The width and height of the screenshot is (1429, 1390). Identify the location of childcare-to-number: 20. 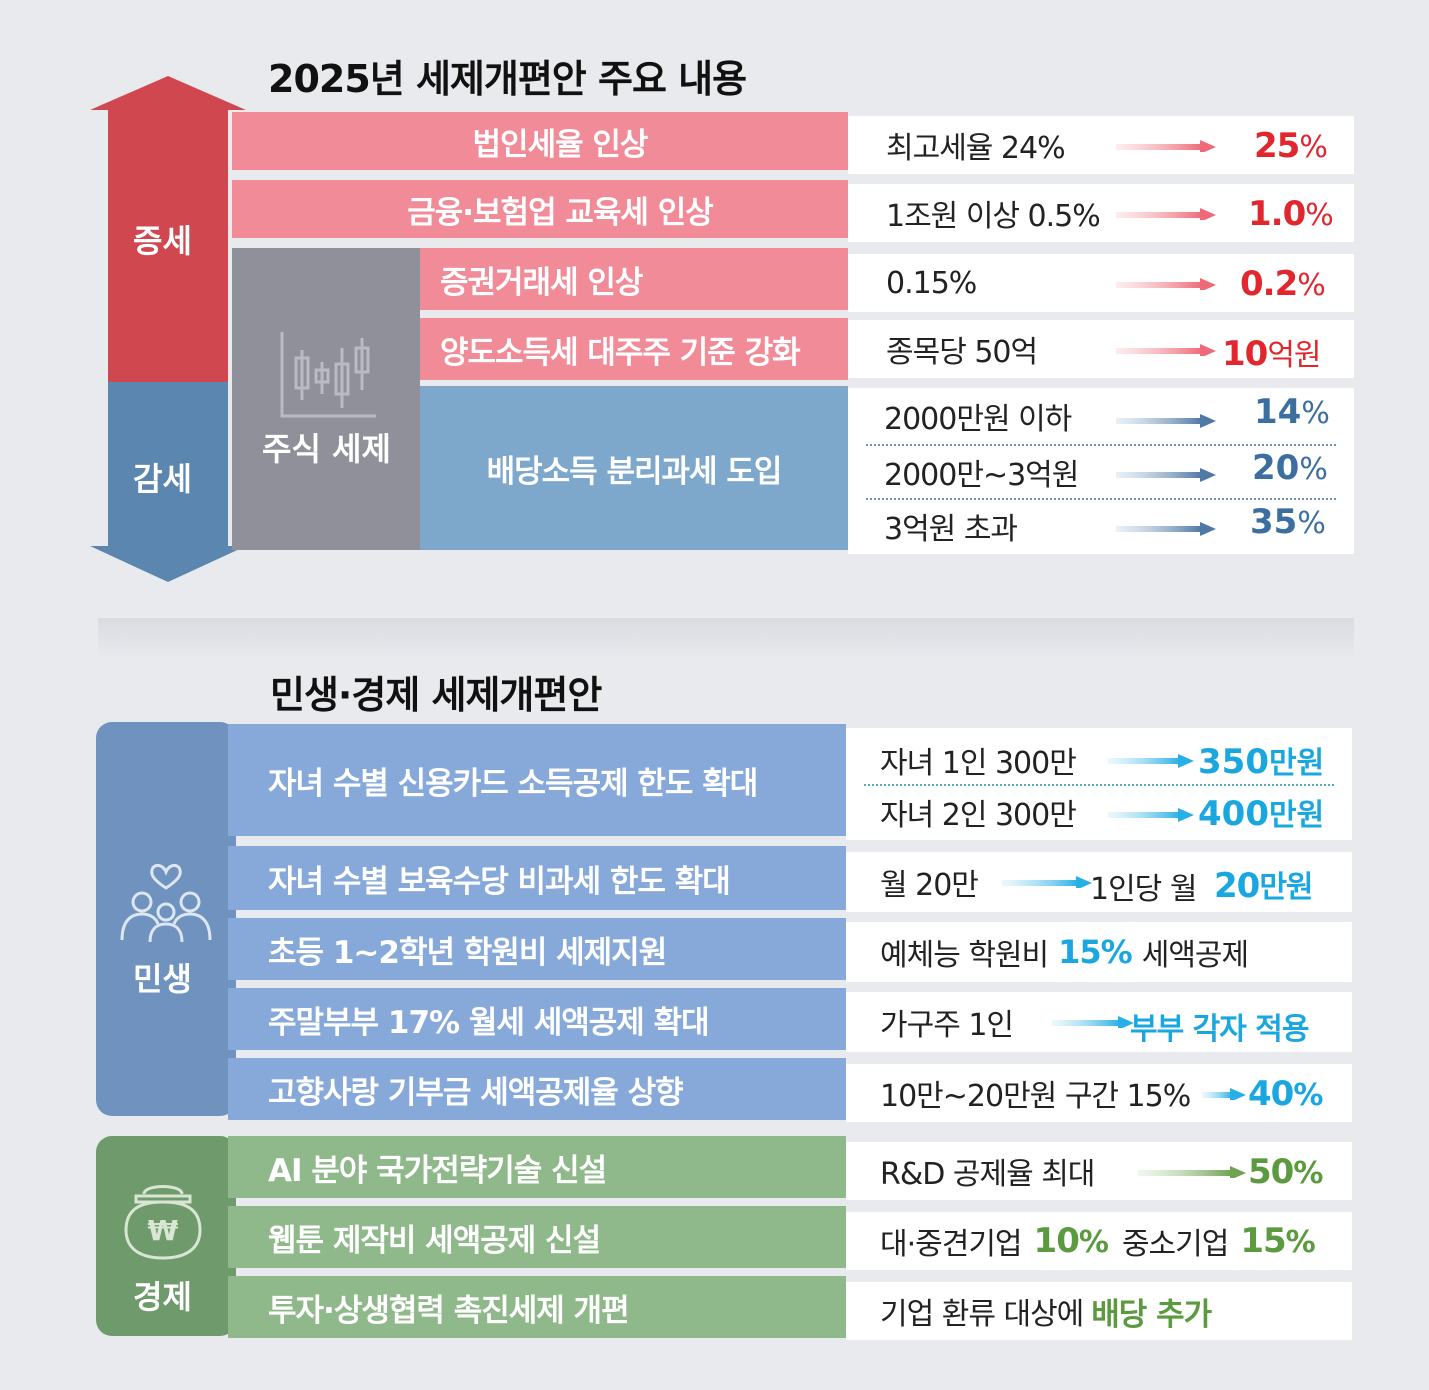
(1237, 886).